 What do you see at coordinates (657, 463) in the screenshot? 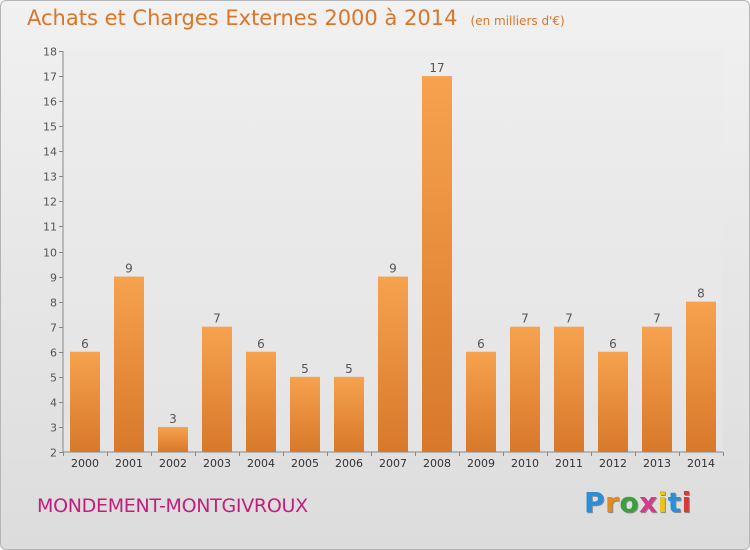
I see `x-tick-label: 2013` at bounding box center [657, 463].